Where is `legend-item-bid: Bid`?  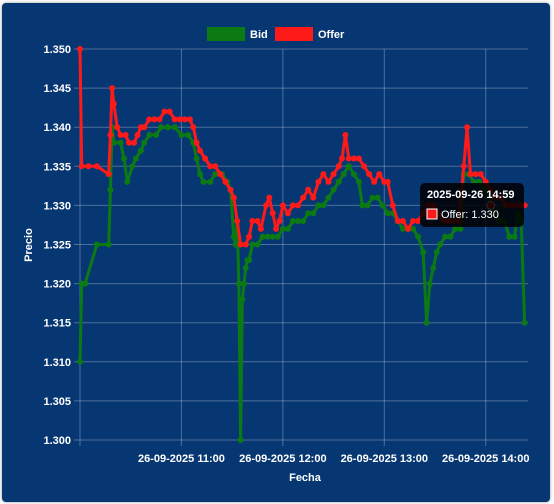
legend-item-bid: Bid is located at coordinates (237, 34).